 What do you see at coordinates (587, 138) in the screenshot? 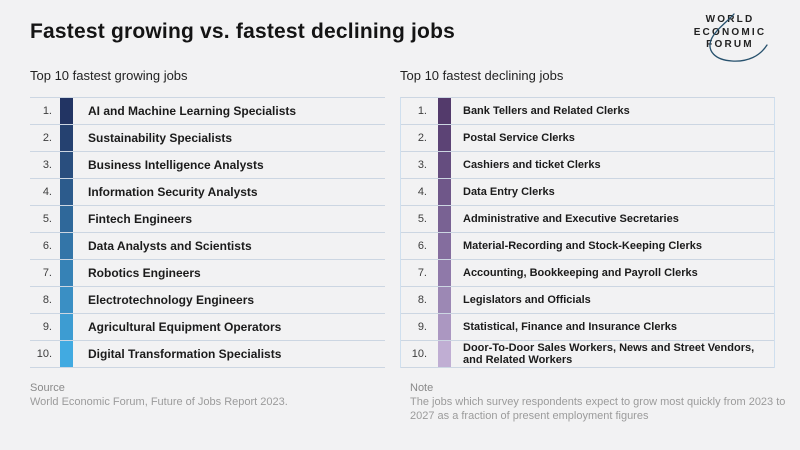
I see `table-row: 2. Postal Service Clerks` at bounding box center [587, 138].